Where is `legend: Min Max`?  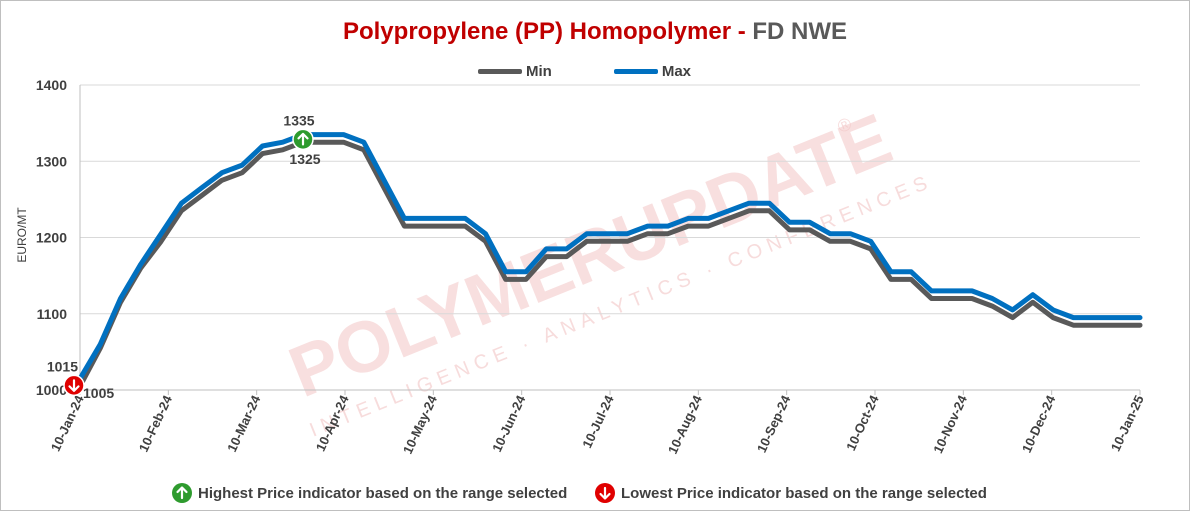 legend: Min Max is located at coordinates (615, 71).